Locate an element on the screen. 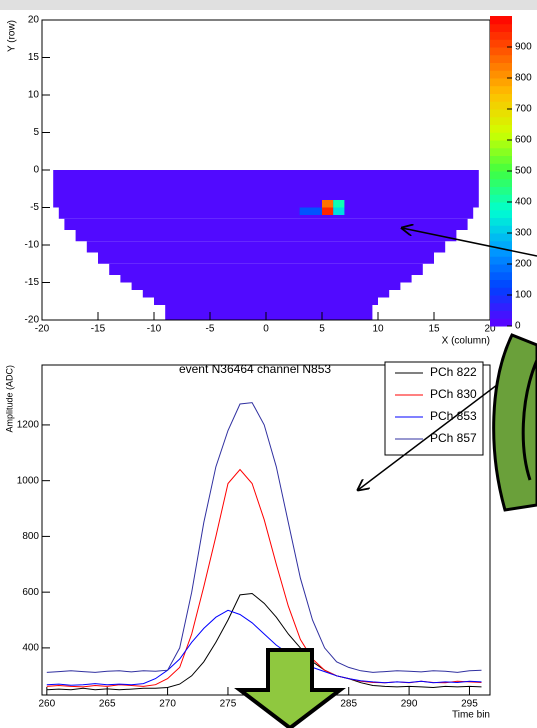 This screenshot has height=728, width=537. z-tick-label: 600 is located at coordinates (523, 140).